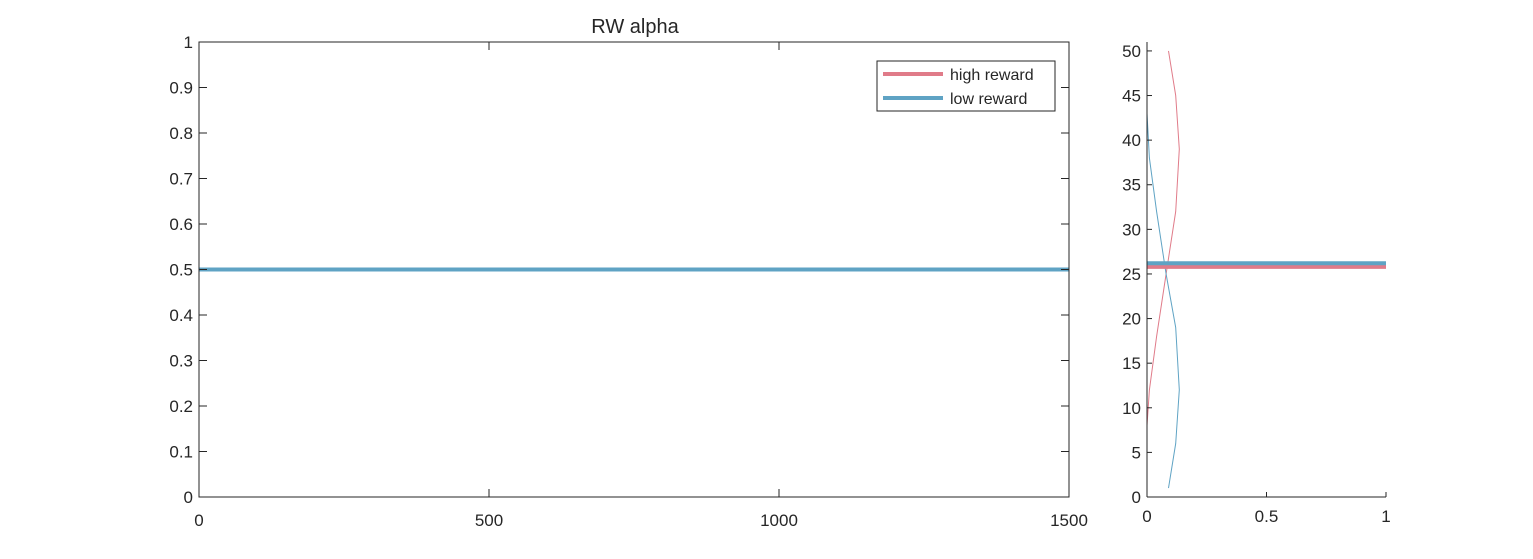 This screenshot has height=559, width=1533. I want to click on side-y-tick-label: 25, so click(1131, 274).